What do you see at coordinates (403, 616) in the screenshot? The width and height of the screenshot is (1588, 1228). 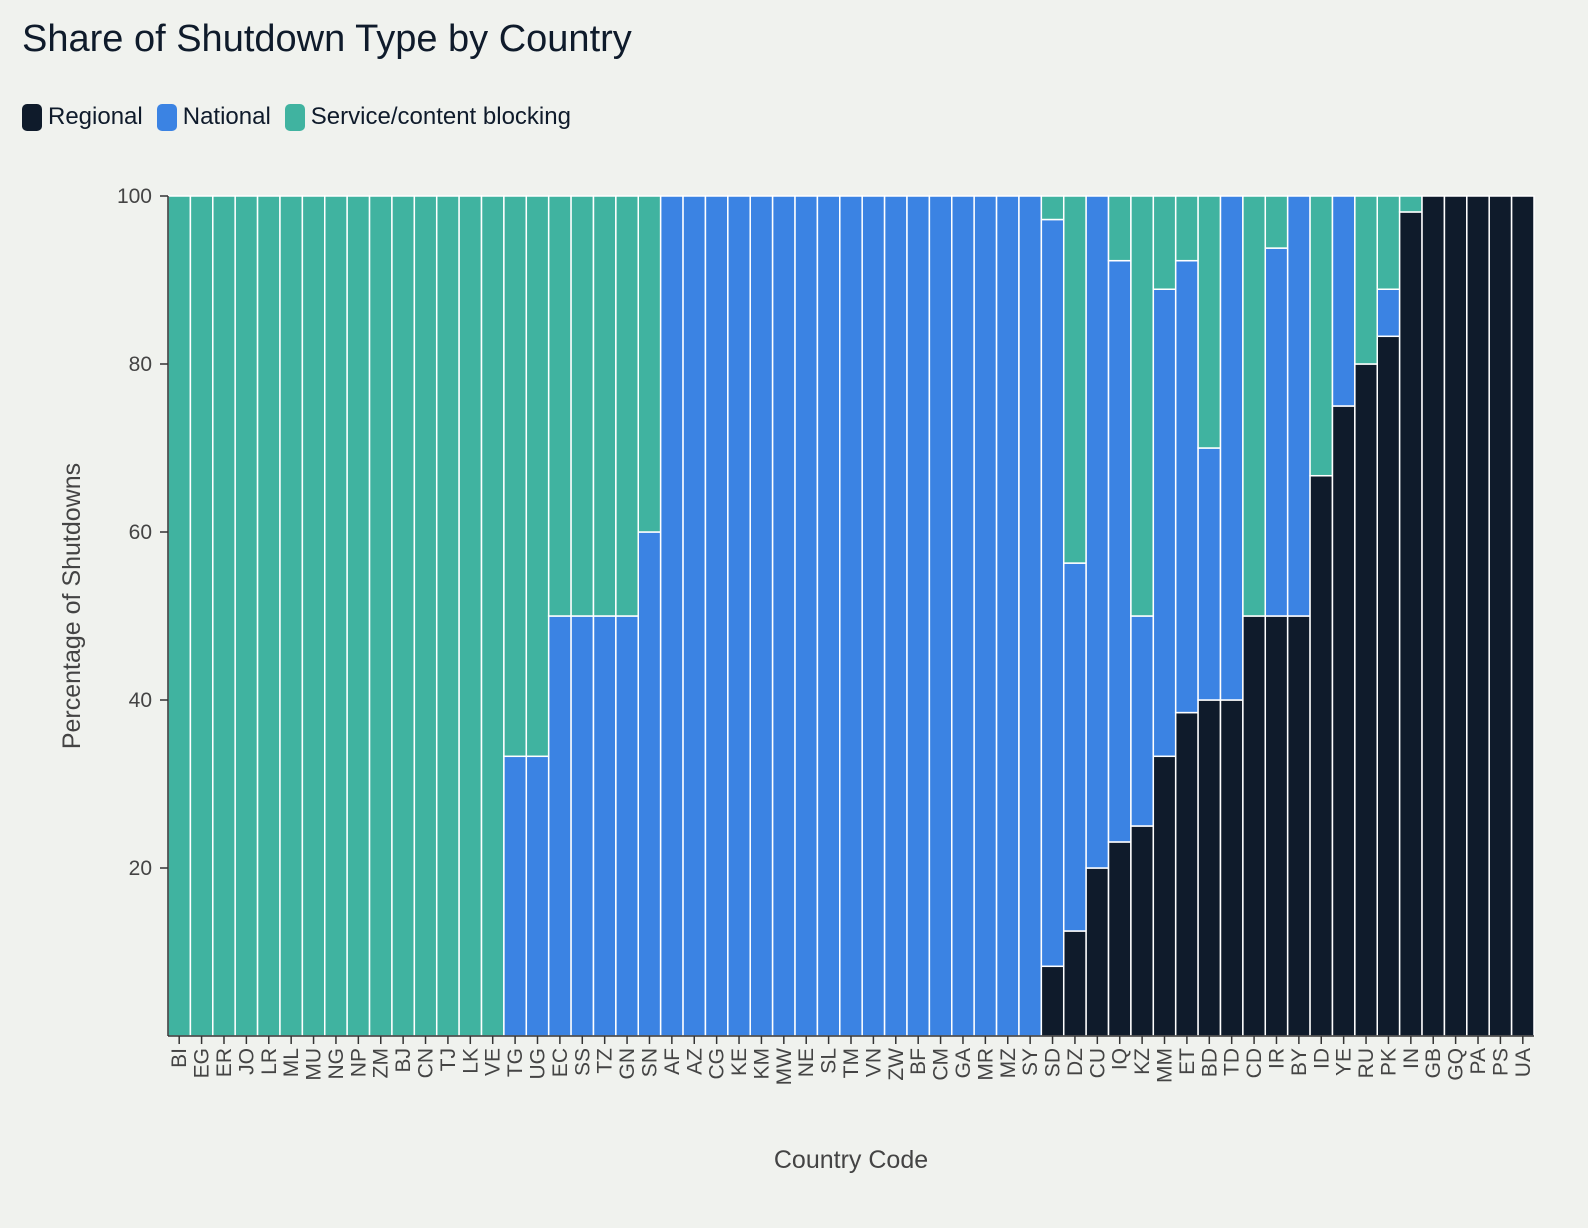 I see `bar-bj-service-content-blocking` at bounding box center [403, 616].